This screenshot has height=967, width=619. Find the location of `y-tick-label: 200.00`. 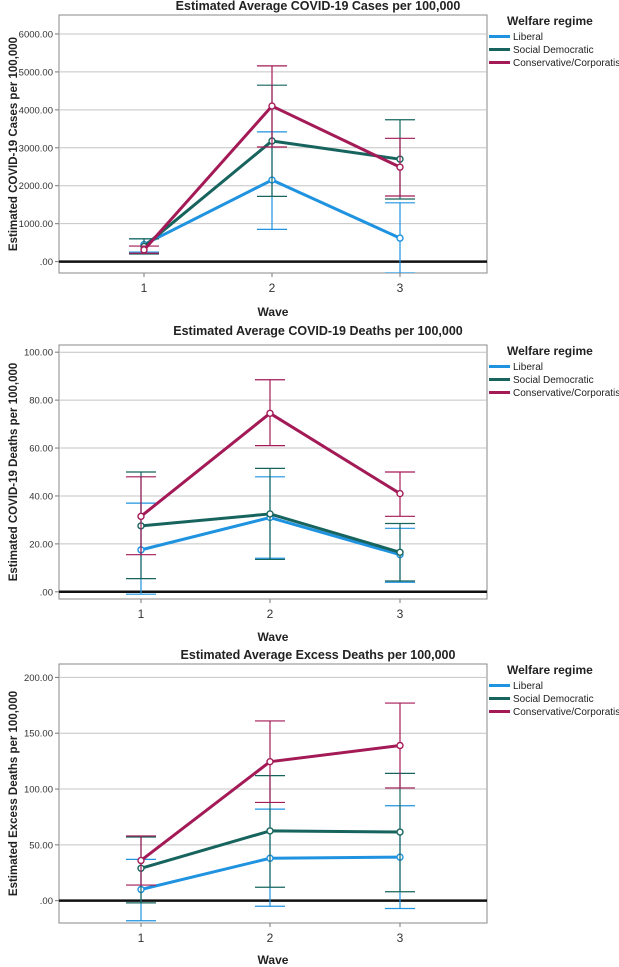

y-tick-label: 200.00 is located at coordinates (38, 678).